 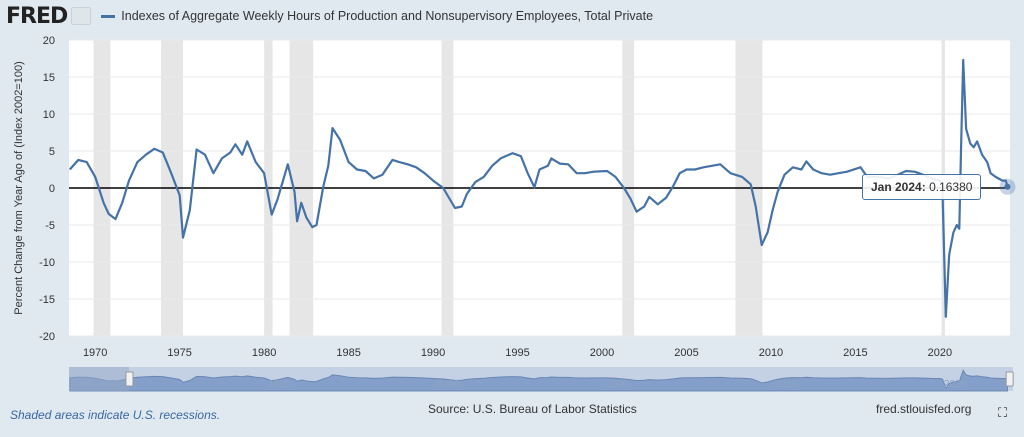 I want to click on navigator-mask, so click(x=99, y=379).